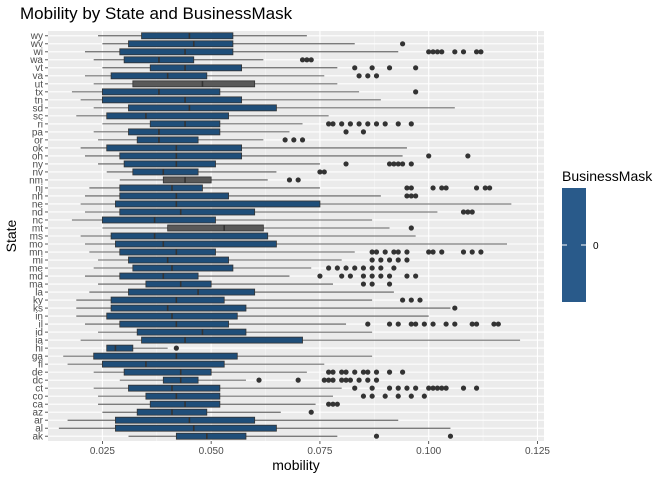  Describe the element at coordinates (596, 246) in the screenshot. I see `legend-label: 0` at that location.